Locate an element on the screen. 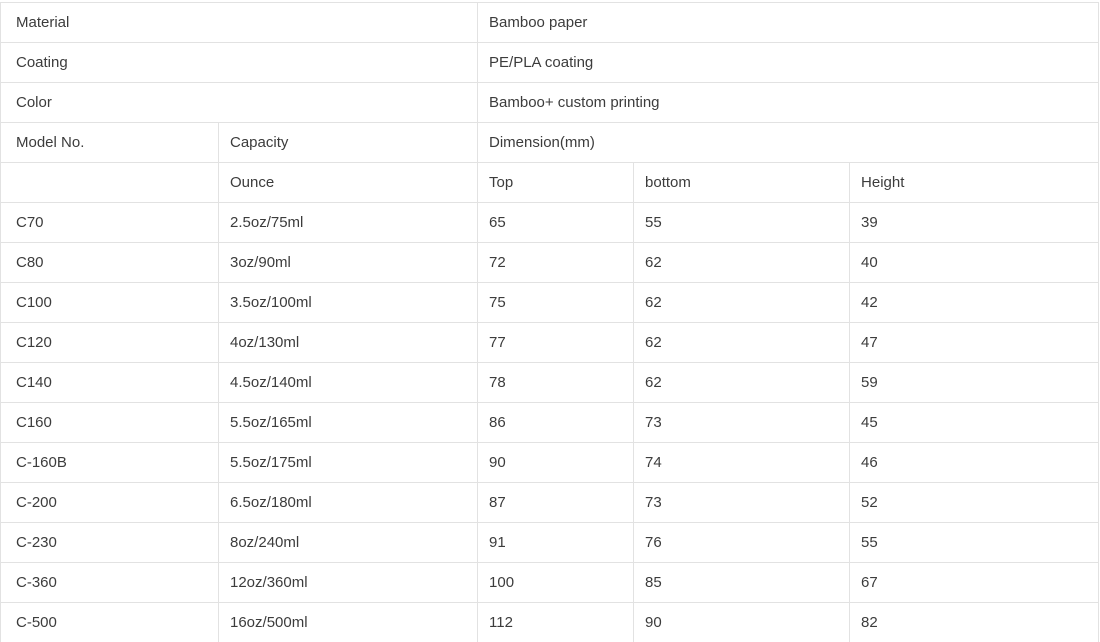 This screenshot has width=1100, height=642. table-row: C-160B 5.5oz/175ml 90 74 46 is located at coordinates (550, 462).